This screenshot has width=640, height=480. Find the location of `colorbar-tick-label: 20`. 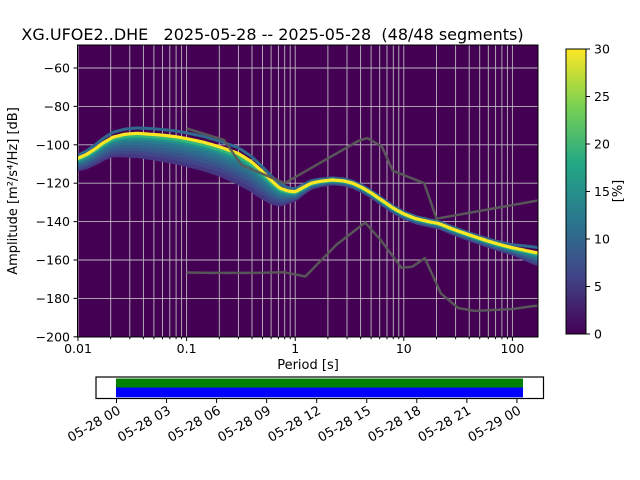

colorbar-tick-label: 20 is located at coordinates (602, 144).